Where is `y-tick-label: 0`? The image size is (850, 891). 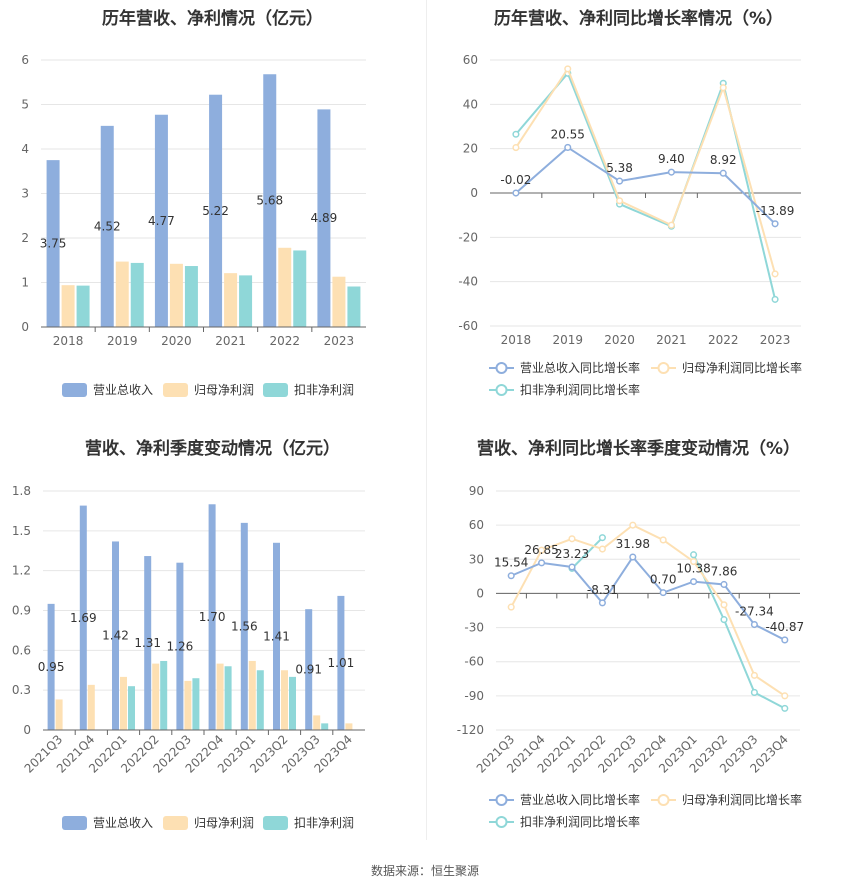
y-tick-label: 0 is located at coordinates (474, 193).